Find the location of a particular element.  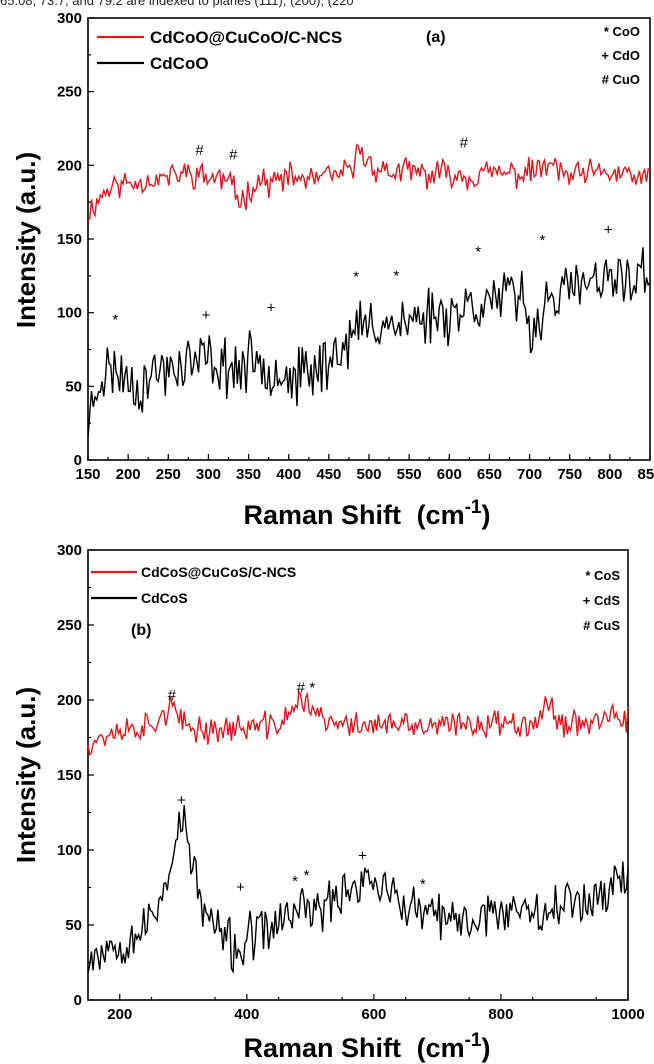

x-axis-title-unit-b: (cm is located at coordinates (441, 1048).